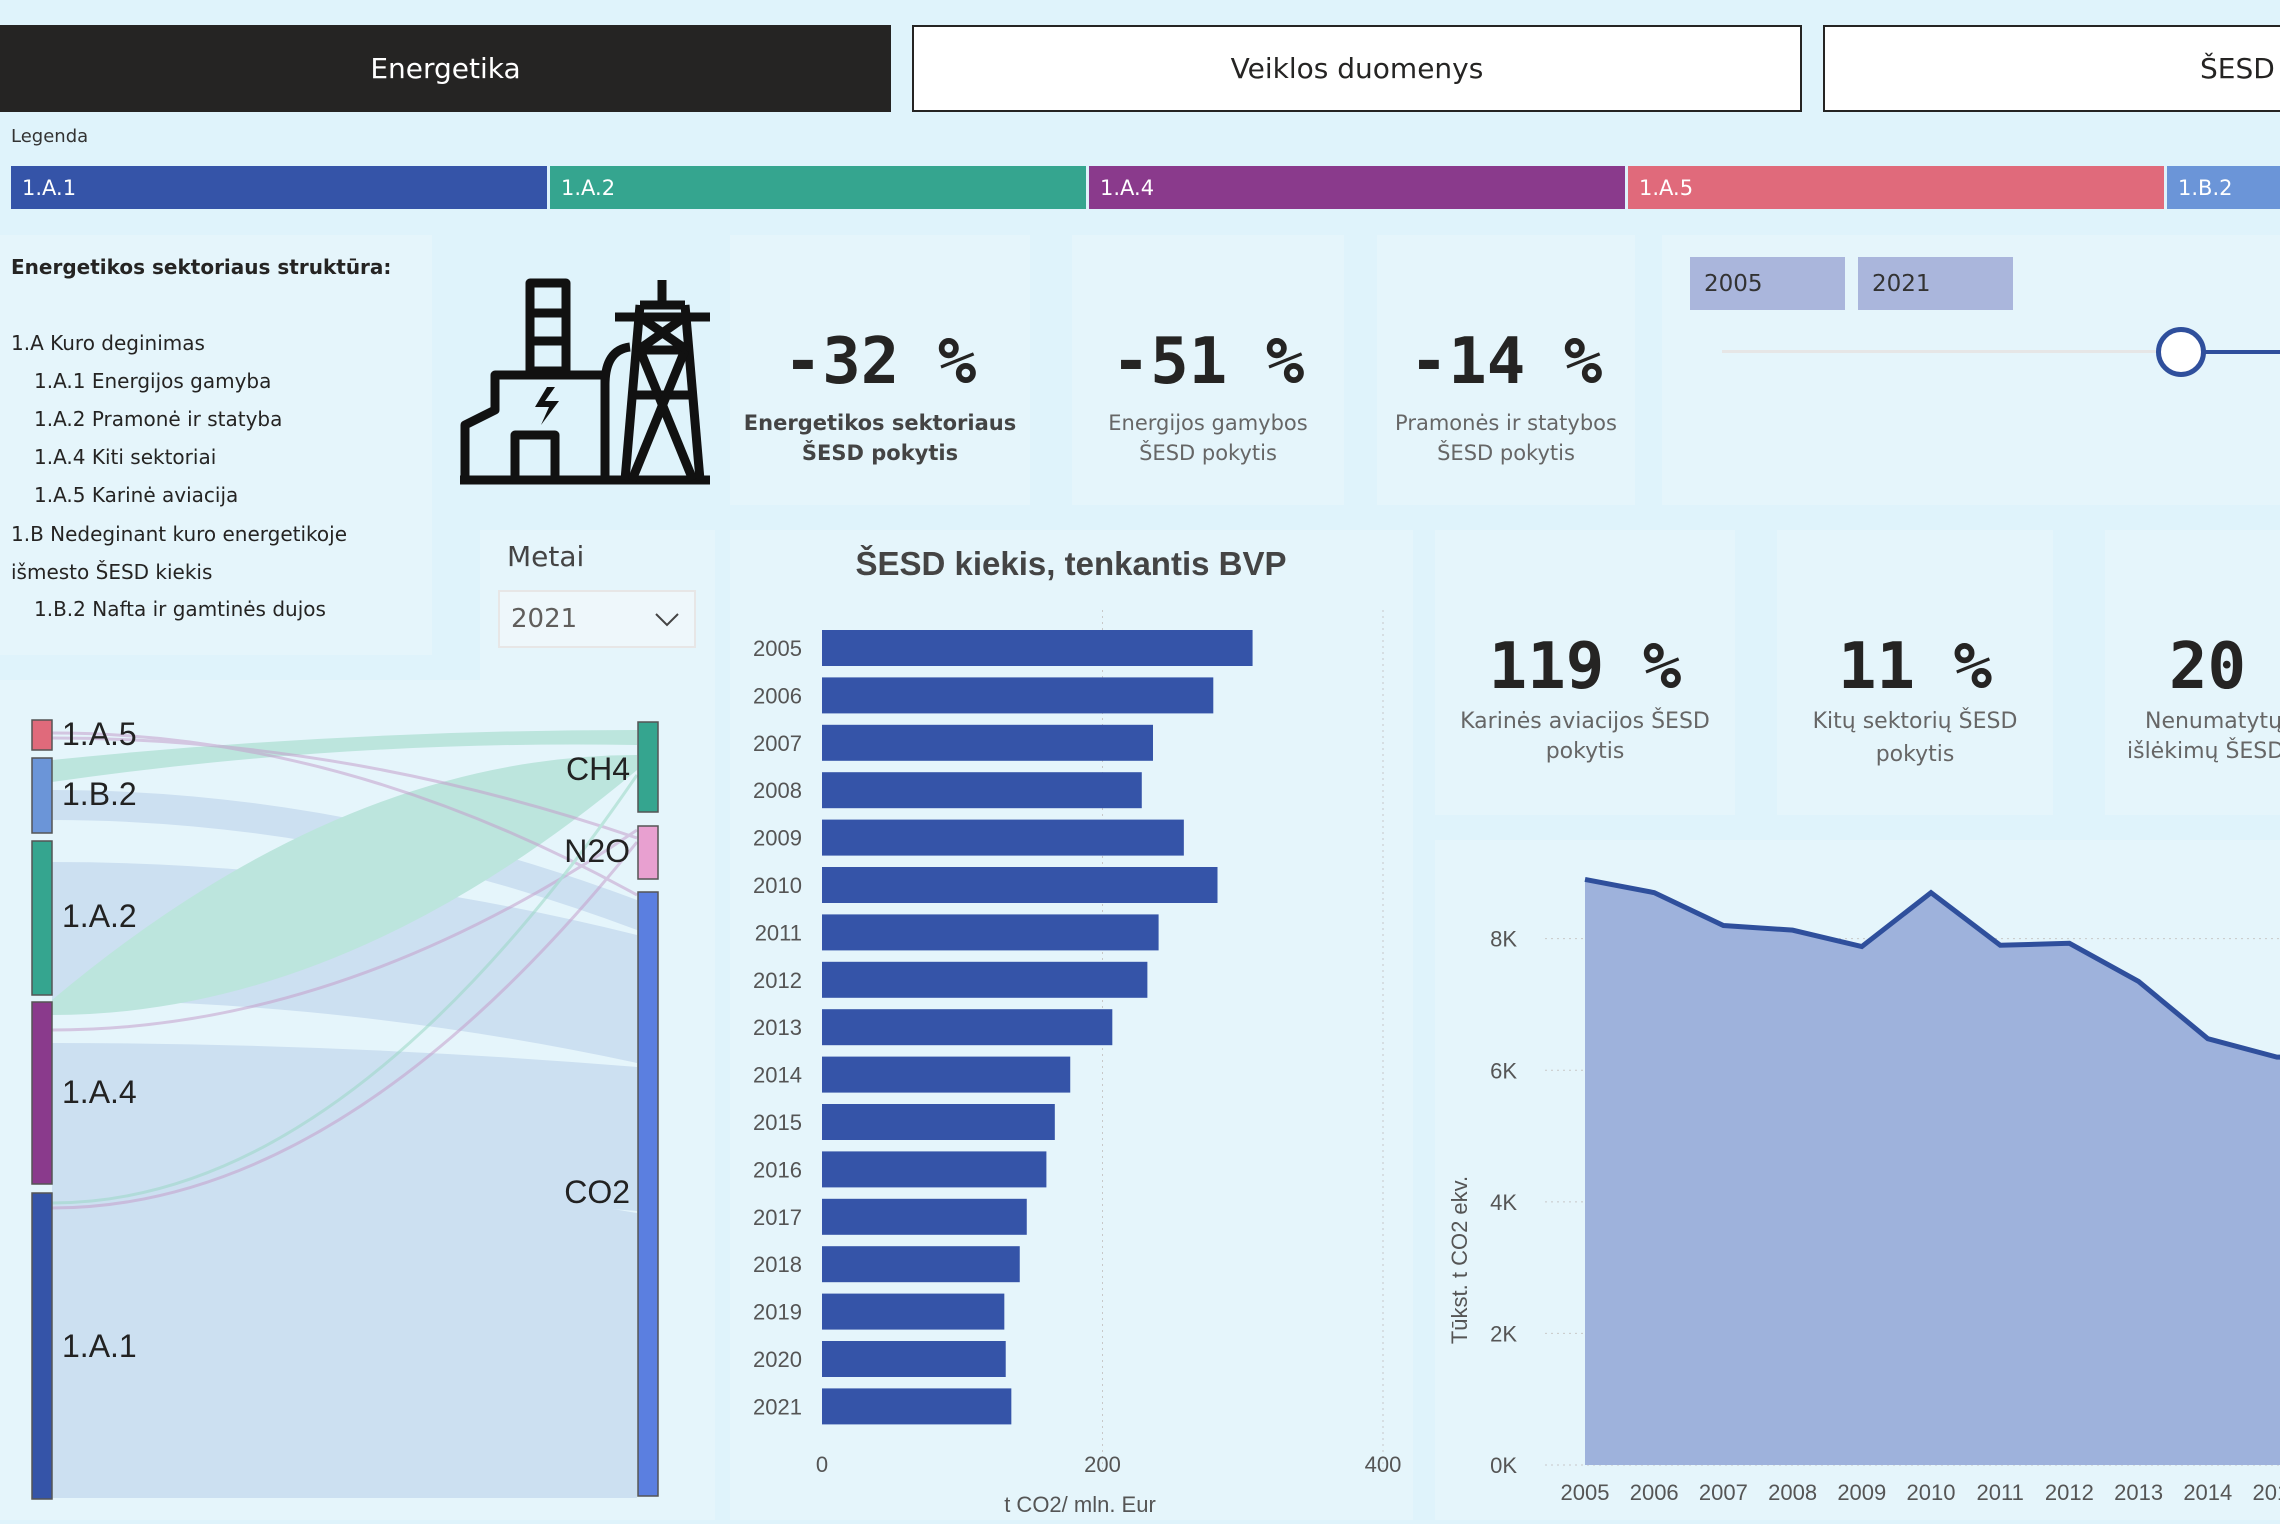 The height and width of the screenshot is (1524, 2280). I want to click on sankey-node-1b2, so click(42, 795).